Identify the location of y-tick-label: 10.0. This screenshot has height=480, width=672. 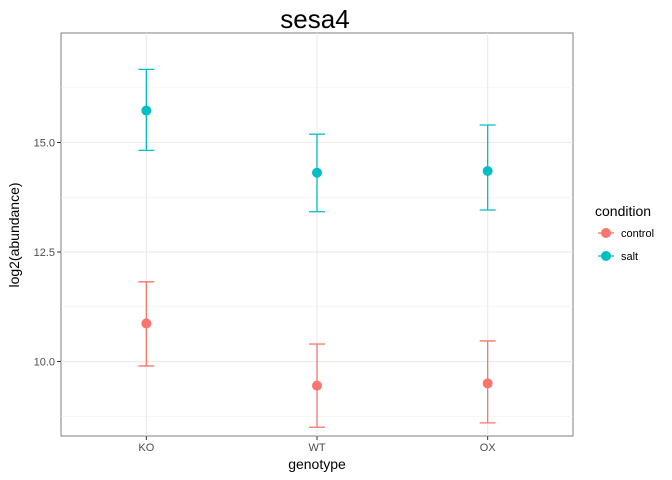
(44, 363).